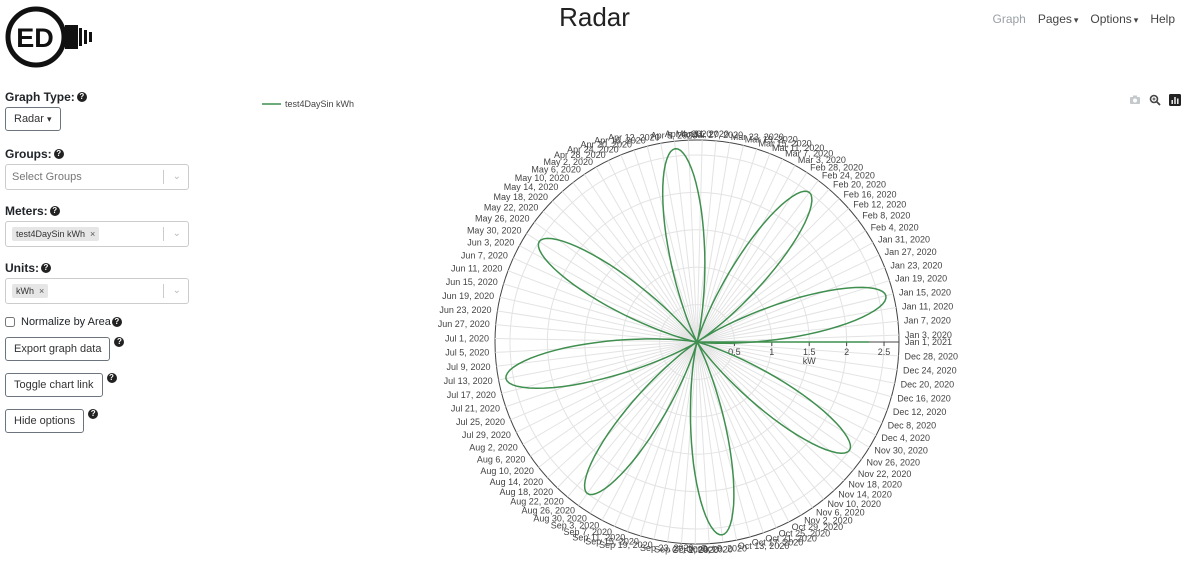  Describe the element at coordinates (556, 169) in the screenshot. I see `angular-tick-label: May 6, 2020` at that location.